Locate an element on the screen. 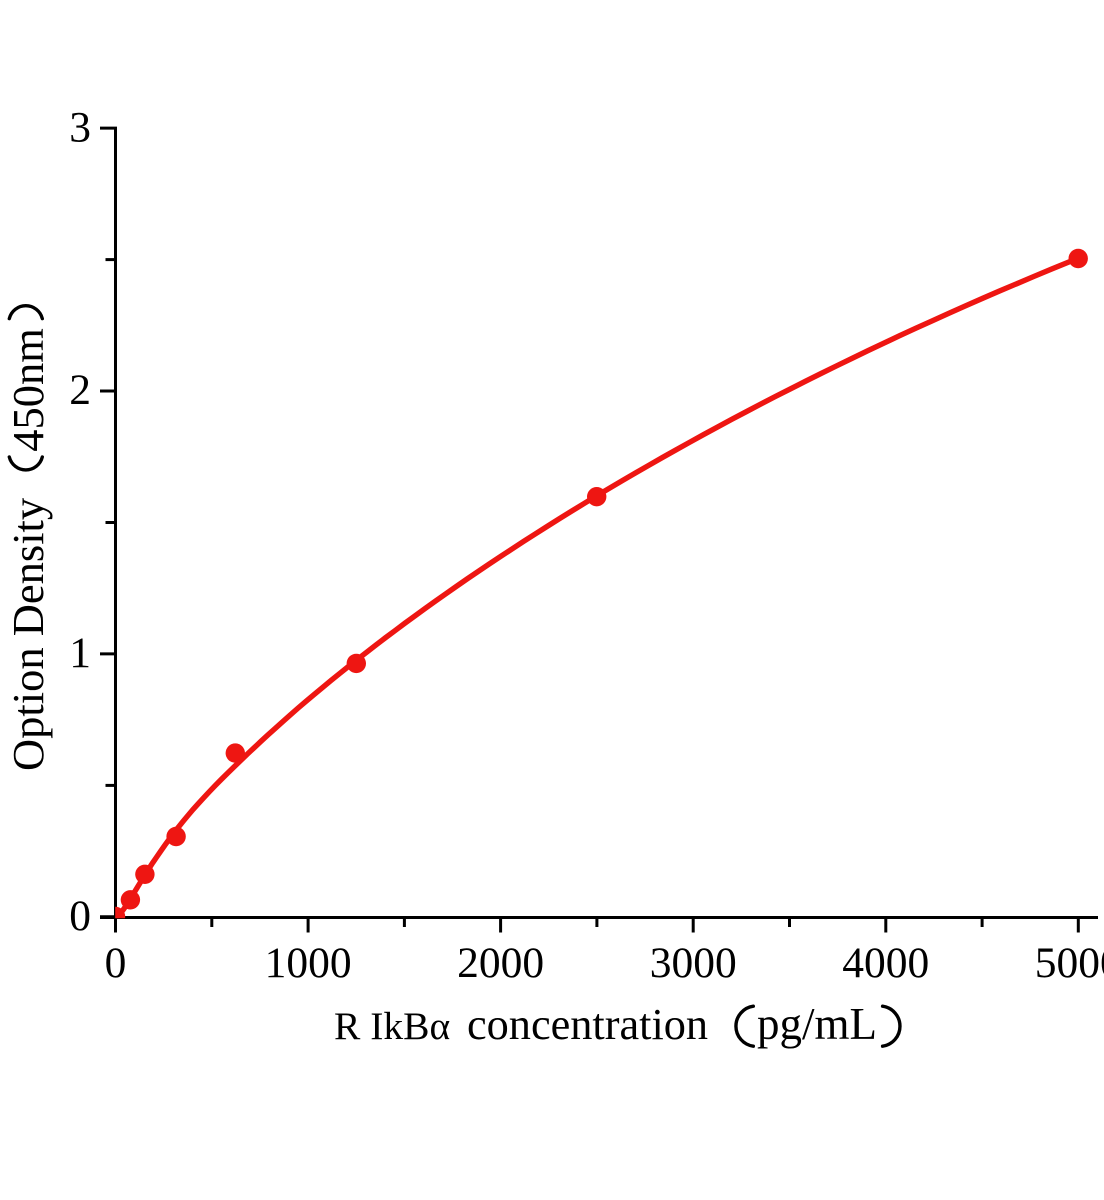 Image resolution: width=1104 pixels, height=1200 pixels. svg-text: pg/mL is located at coordinates (817, 1024).